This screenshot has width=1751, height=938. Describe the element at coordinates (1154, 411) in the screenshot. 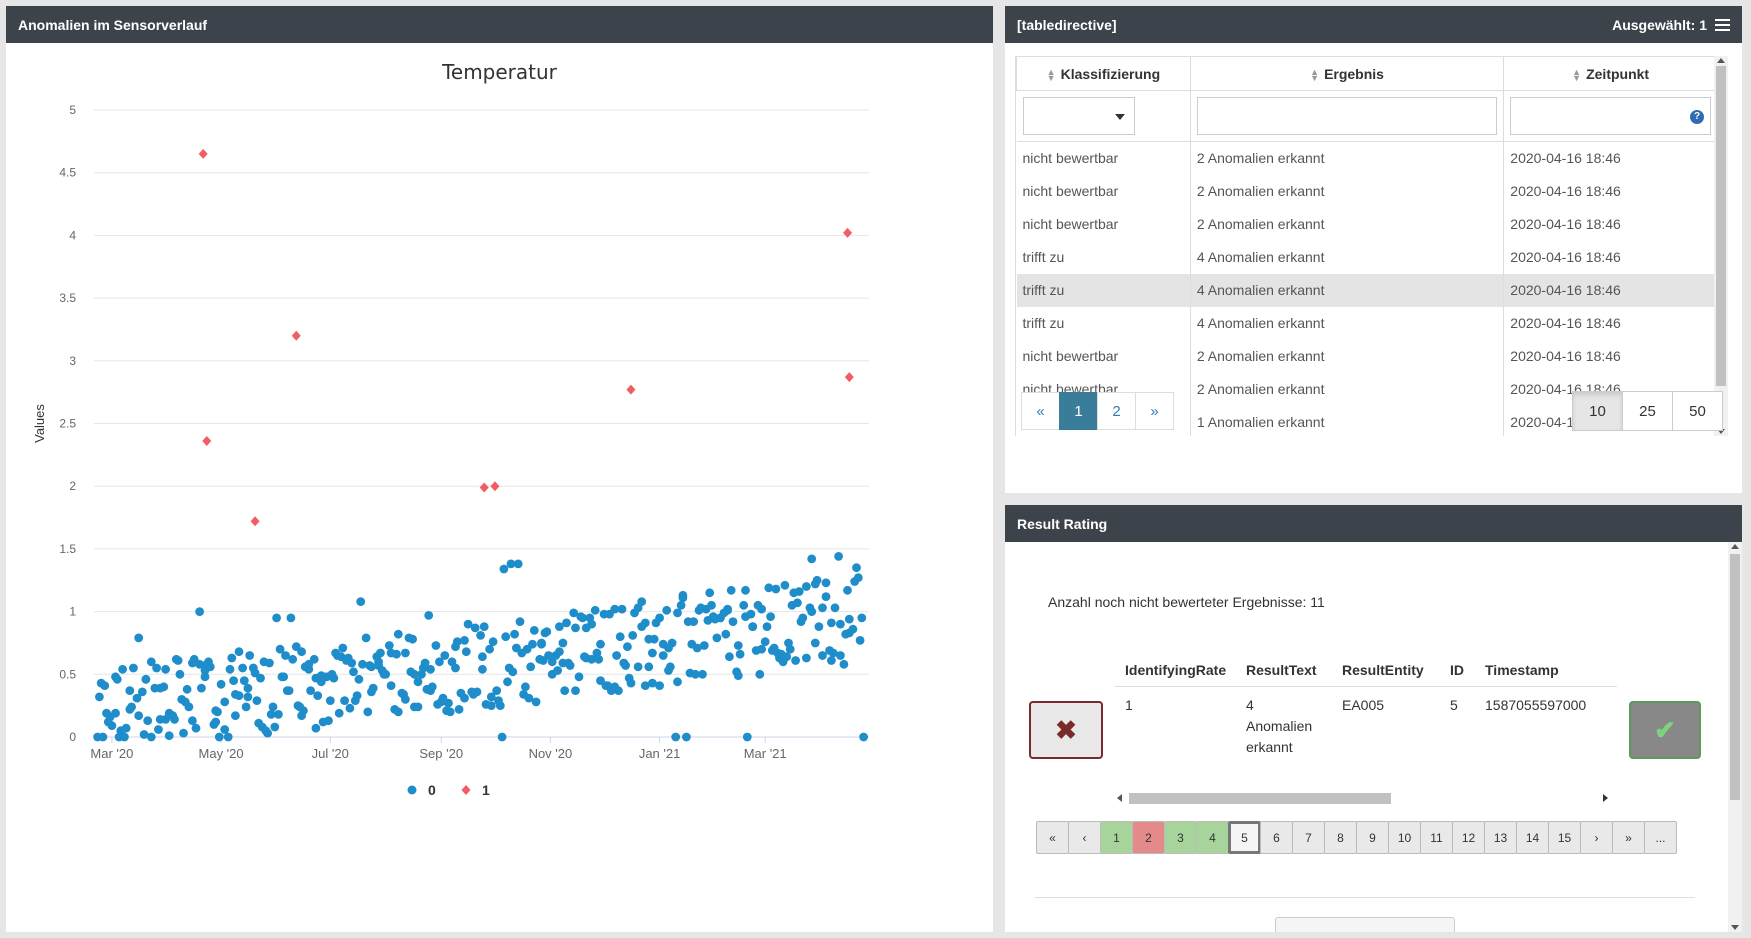

I see `page-next-button: »` at that location.